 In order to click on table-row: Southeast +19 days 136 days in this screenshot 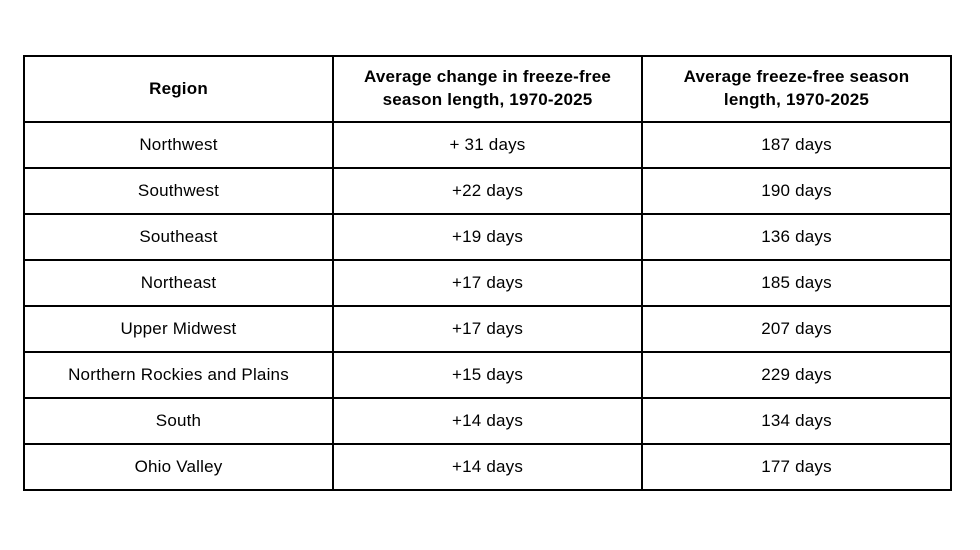, I will do `click(487, 237)`.